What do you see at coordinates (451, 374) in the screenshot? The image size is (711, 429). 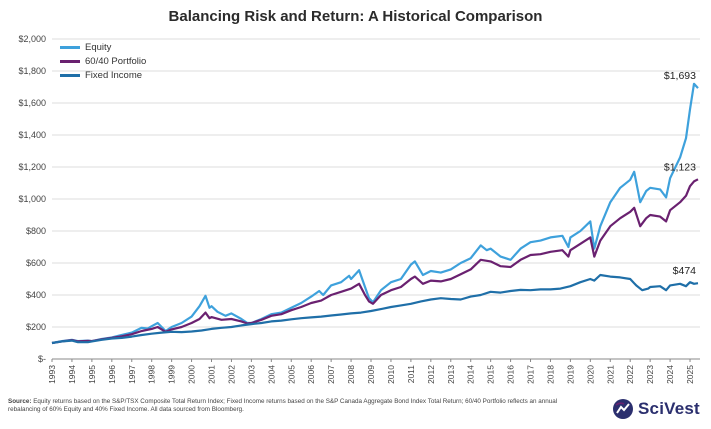 I see `x-tick-label: 2013` at bounding box center [451, 374].